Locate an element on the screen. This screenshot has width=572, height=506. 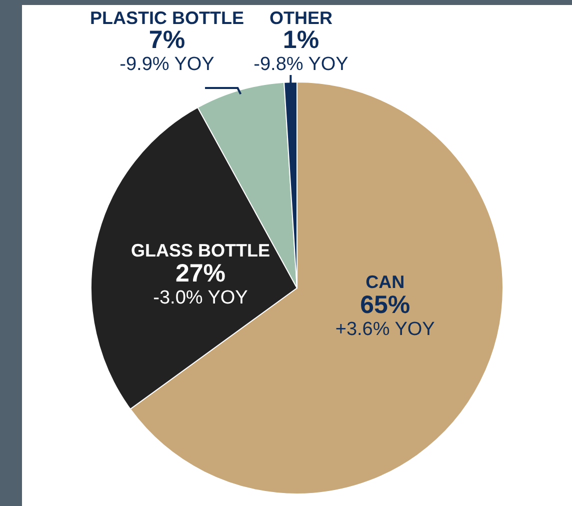
text: -3.0% YOY is located at coordinates (200, 297).